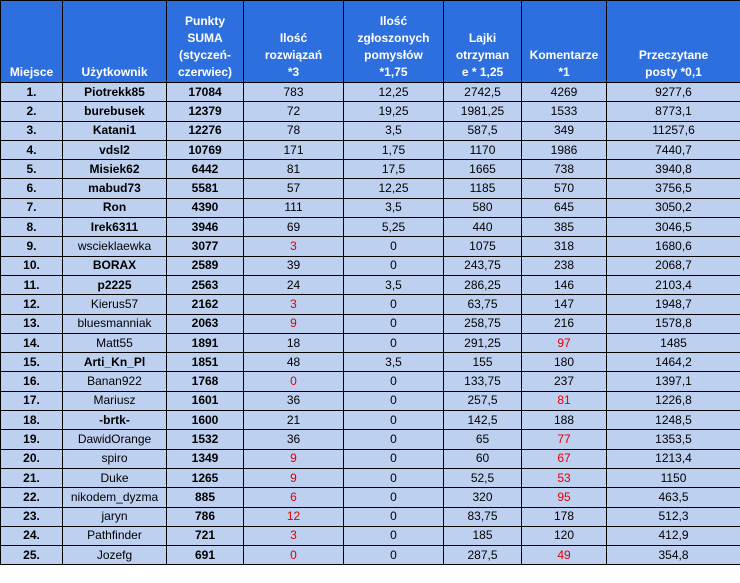 The width and height of the screenshot is (740, 583). I want to click on table-row: 24. Pathfinder 721 3 0 185 120 412,9, so click(370, 536).